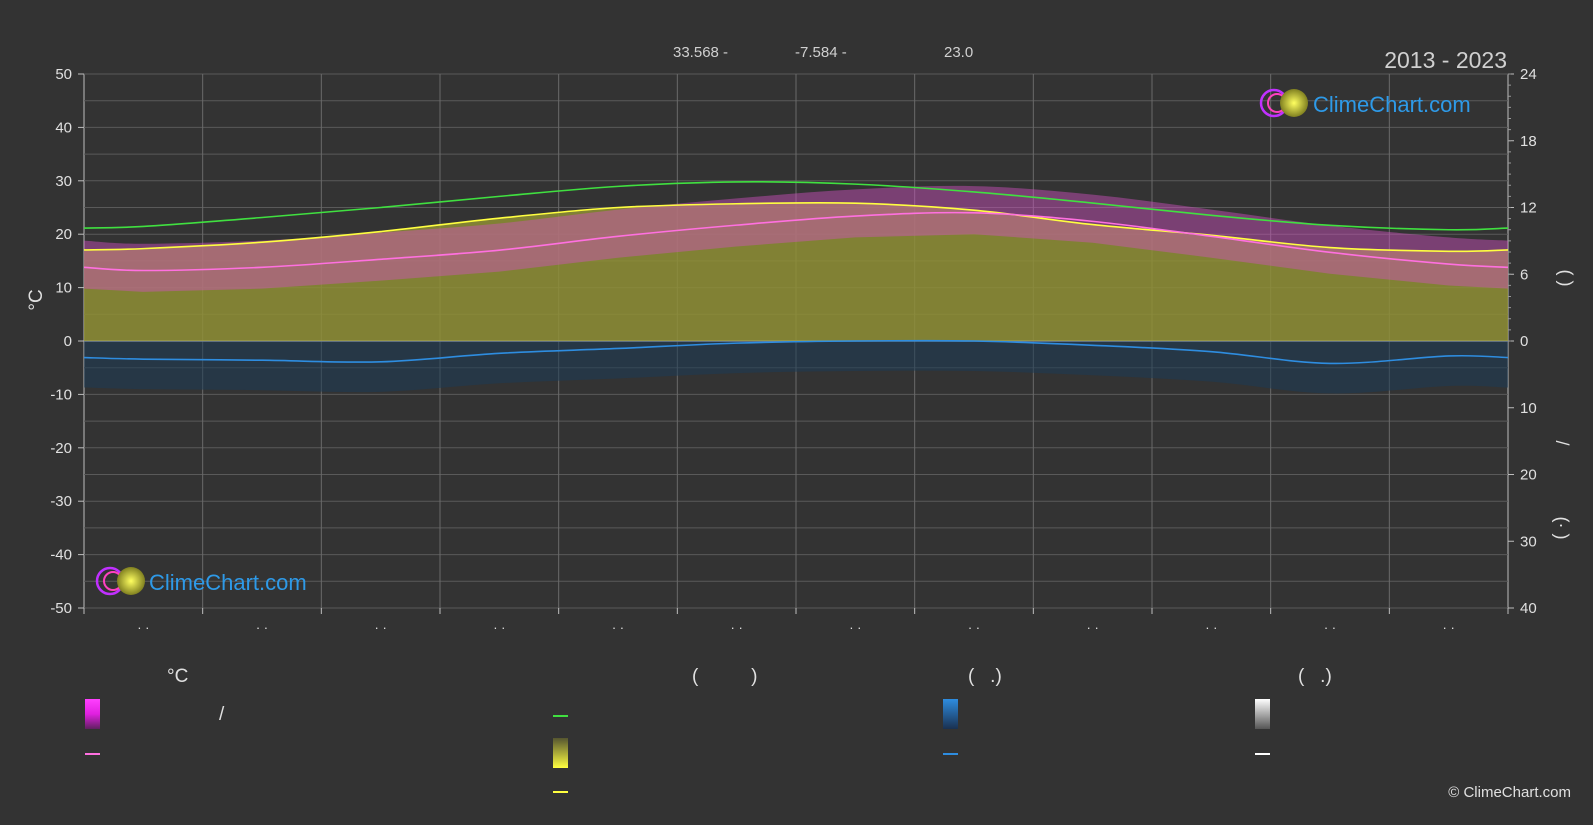 The width and height of the screenshot is (1593, 825). What do you see at coordinates (700, 52) in the screenshot?
I see `latitude-label: 33.568 -` at bounding box center [700, 52].